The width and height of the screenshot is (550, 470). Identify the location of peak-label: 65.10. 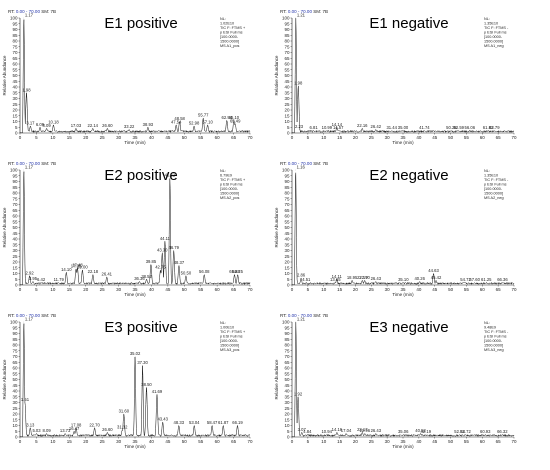
(234, 117).